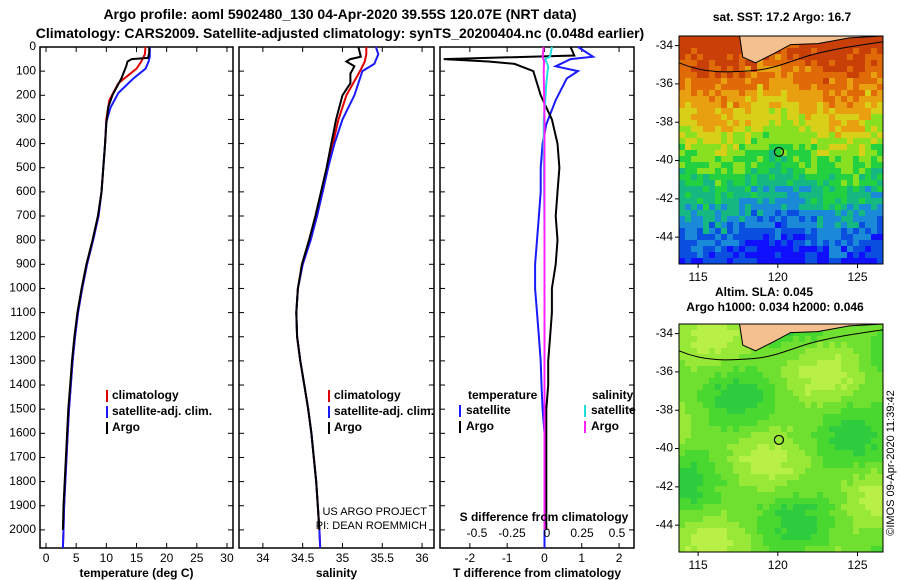  What do you see at coordinates (22, 288) in the screenshot?
I see `depth-tick-label: 1000` at bounding box center [22, 288].